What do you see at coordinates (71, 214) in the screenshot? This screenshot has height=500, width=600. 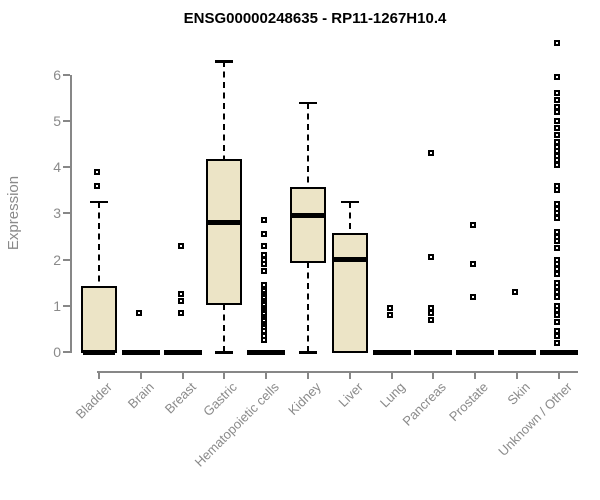 I see `y-axis-line` at bounding box center [71, 214].